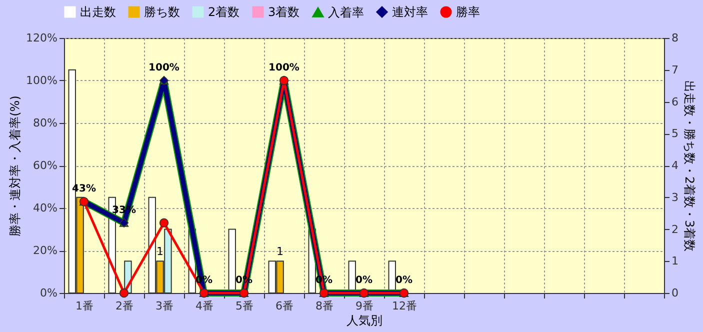  Describe the element at coordinates (365, 306) in the screenshot. I see `x-tick-label: 9番` at that location.